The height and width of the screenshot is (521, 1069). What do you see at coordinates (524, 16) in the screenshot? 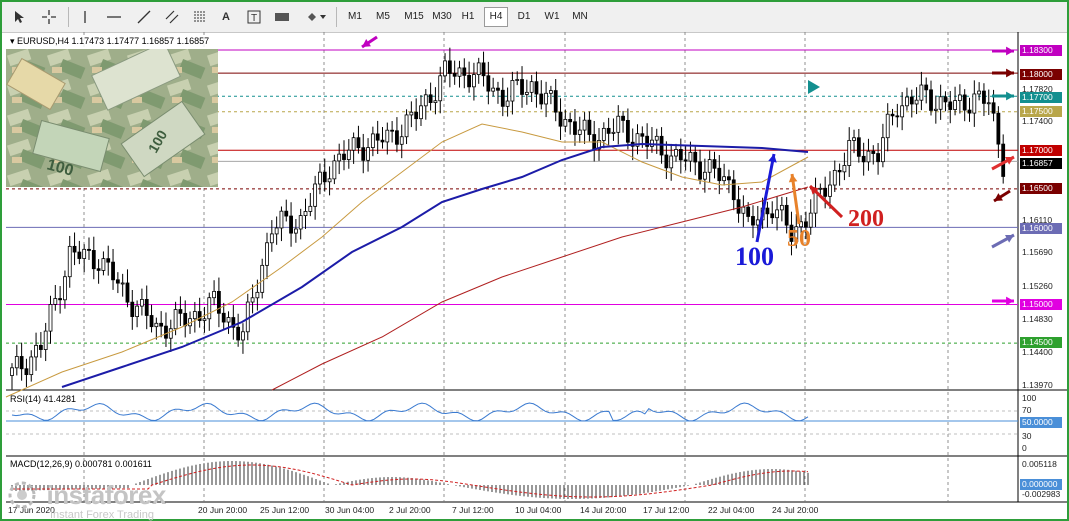
I see `timeframe-d1: D1` at bounding box center [524, 16].